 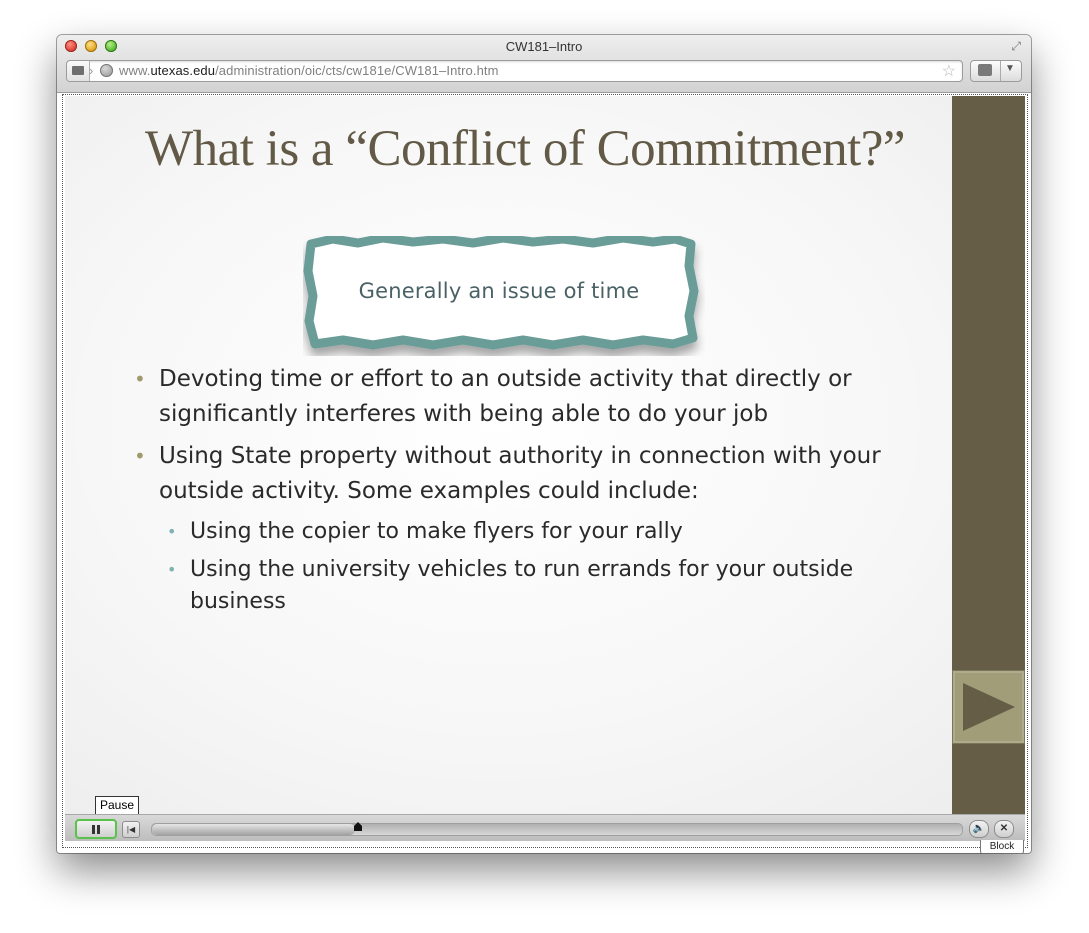 What do you see at coordinates (106, 70) in the screenshot?
I see `globe-icon` at bounding box center [106, 70].